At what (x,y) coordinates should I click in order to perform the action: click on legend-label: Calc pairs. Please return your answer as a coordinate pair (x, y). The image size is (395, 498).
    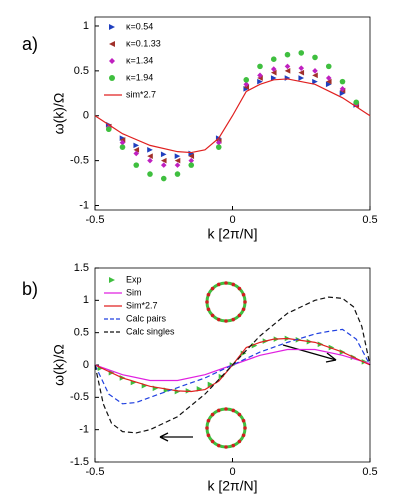
    Looking at the image, I should click on (146, 318).